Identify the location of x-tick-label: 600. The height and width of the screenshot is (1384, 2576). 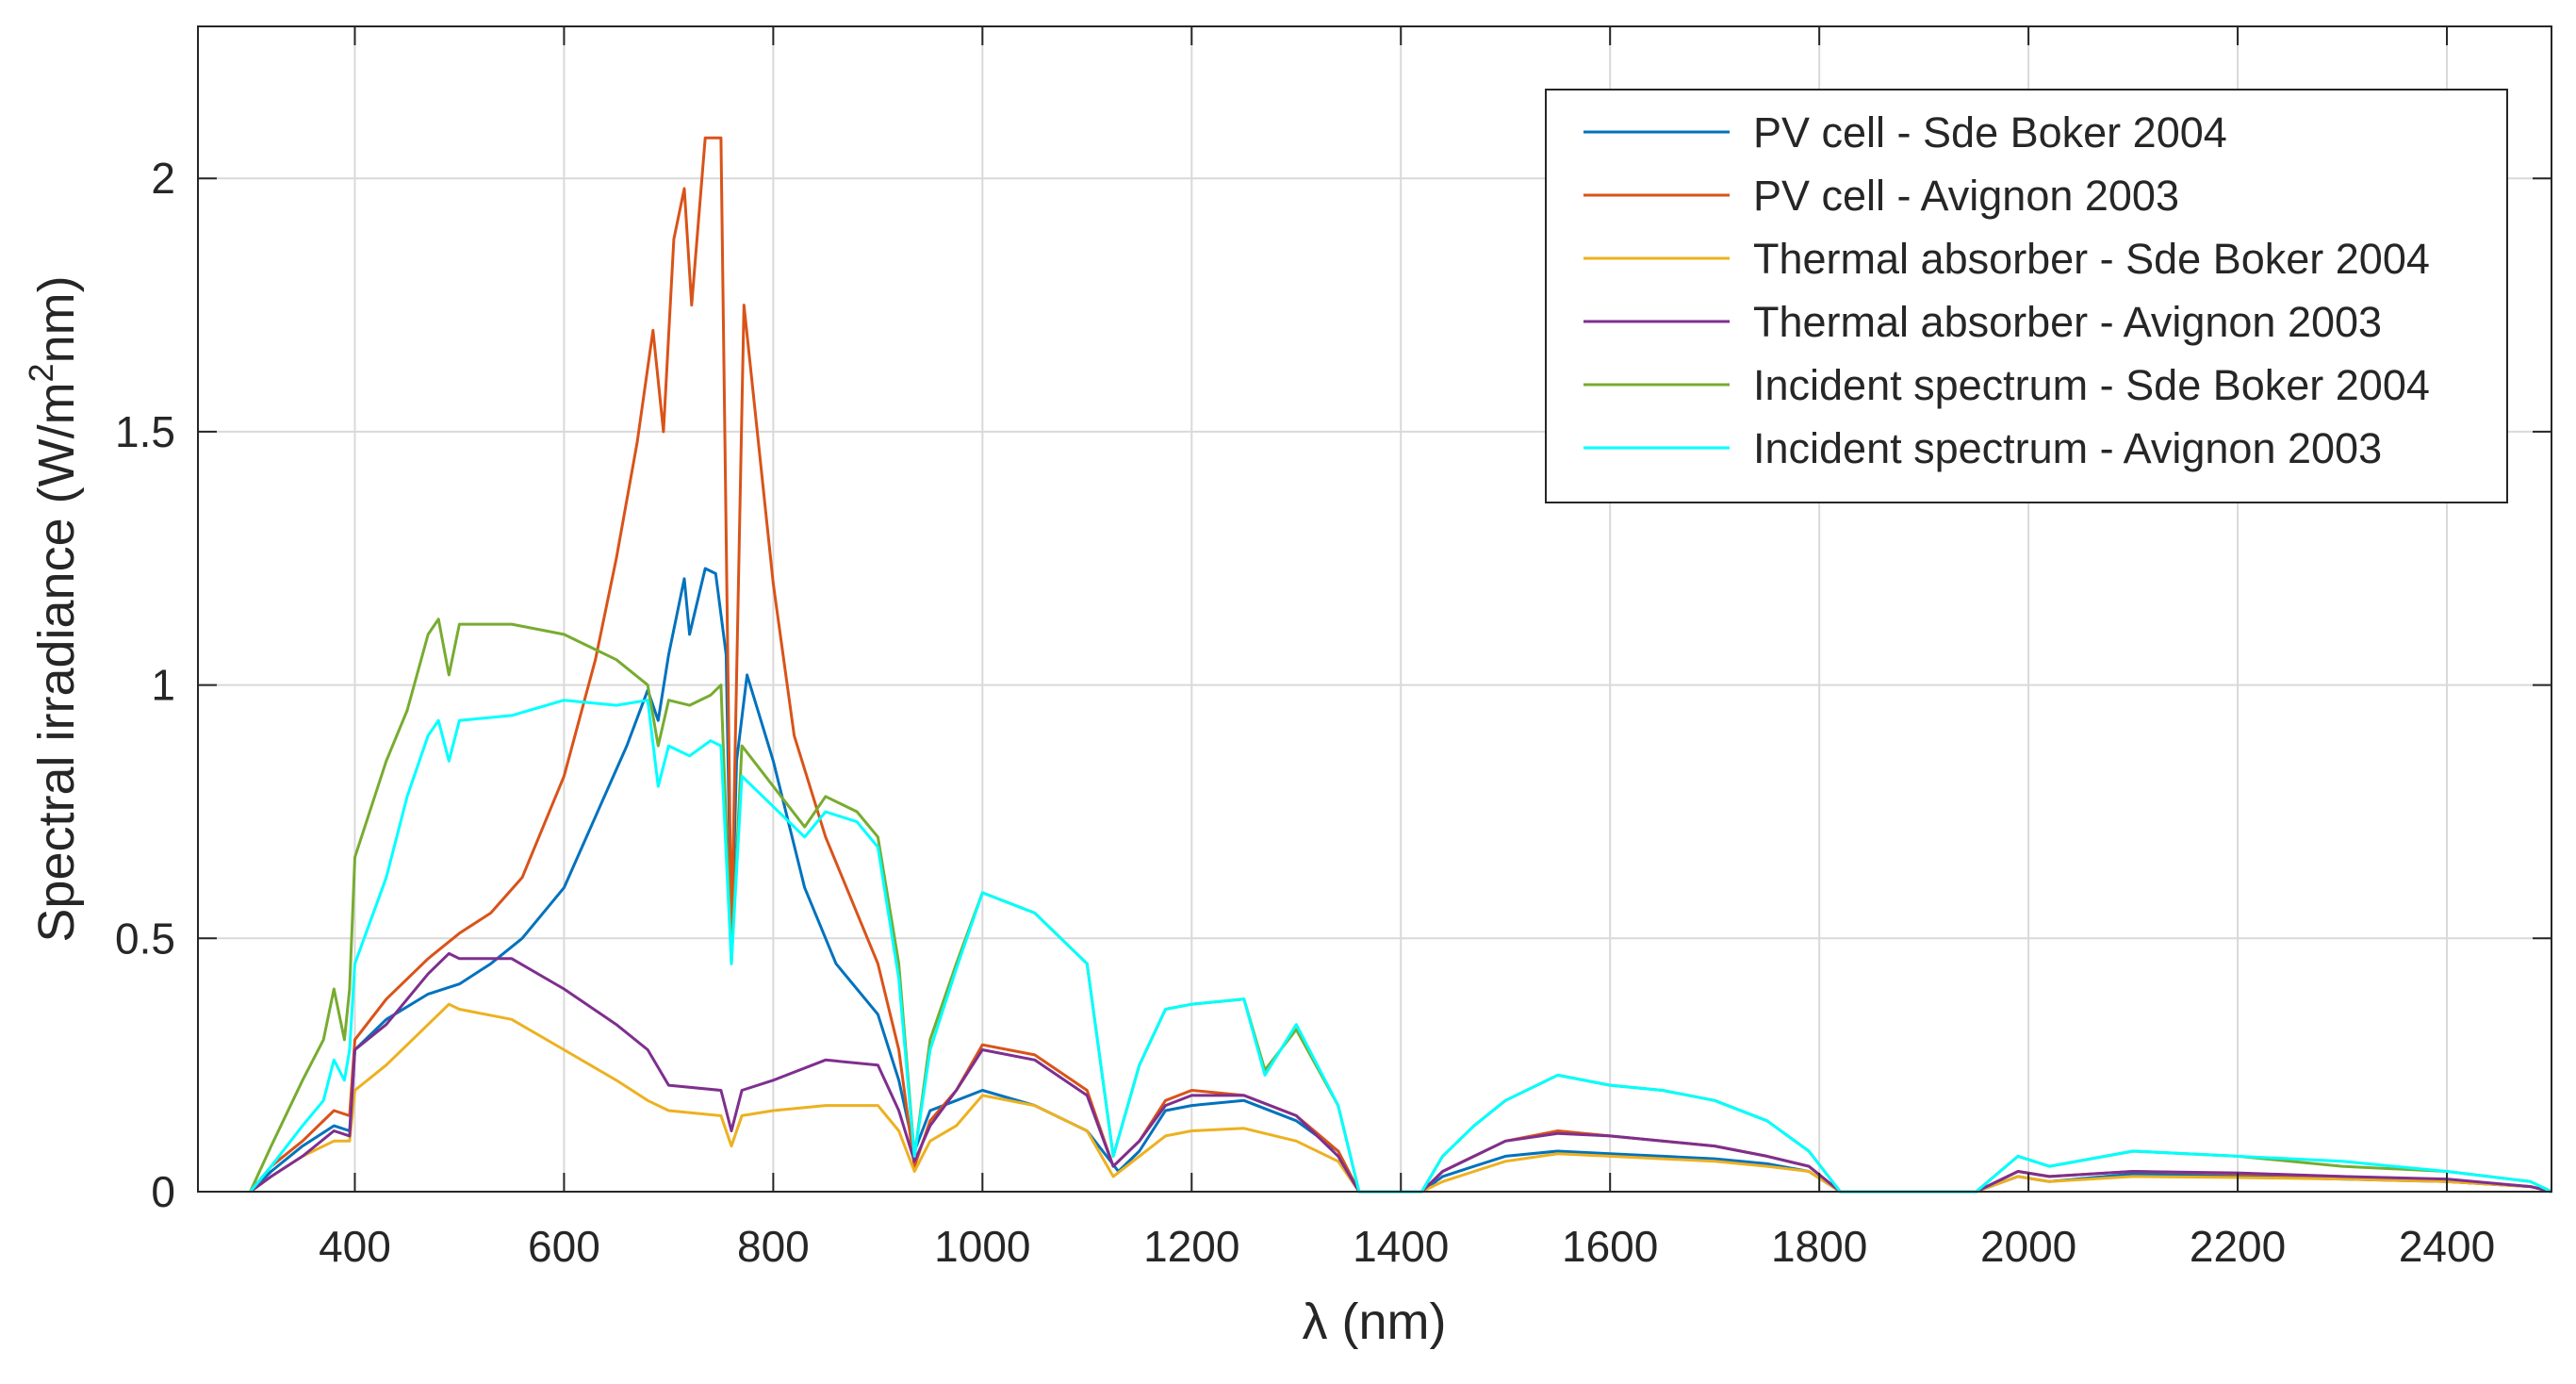
(564, 1246).